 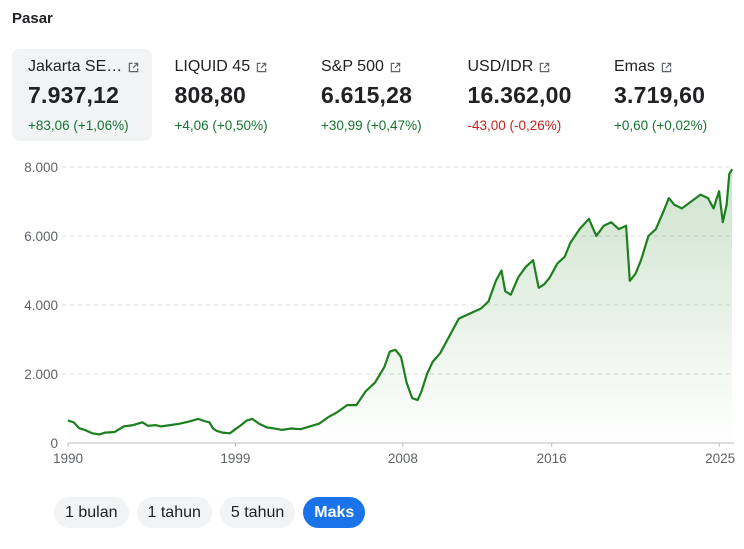 What do you see at coordinates (514, 125) in the screenshot?
I see `ticker-change: -43,00 (-0,26%)` at bounding box center [514, 125].